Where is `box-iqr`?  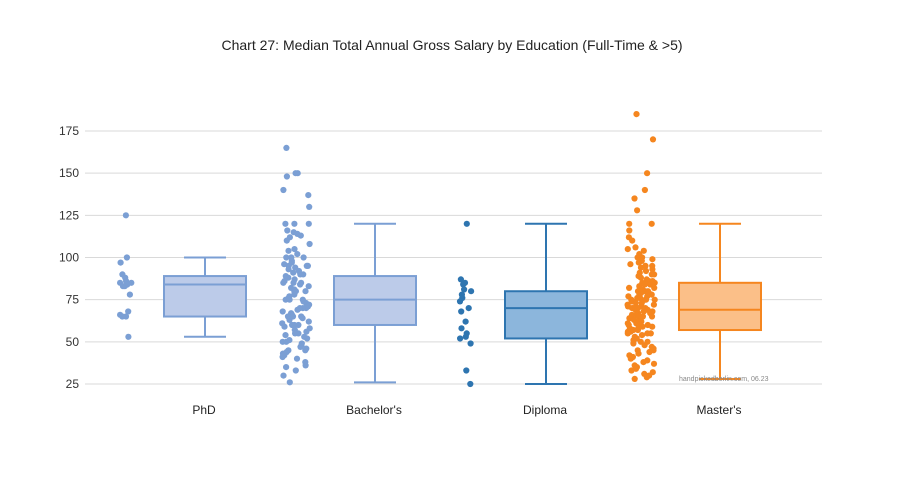 box-iqr is located at coordinates (205, 296).